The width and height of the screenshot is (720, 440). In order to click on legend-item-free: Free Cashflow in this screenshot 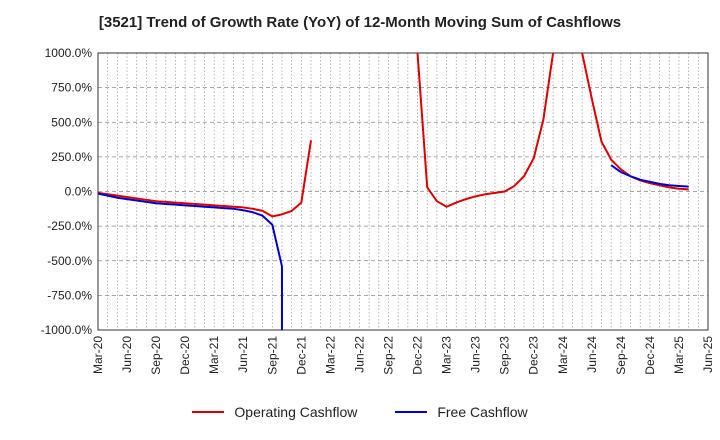, I will do `click(461, 412)`.